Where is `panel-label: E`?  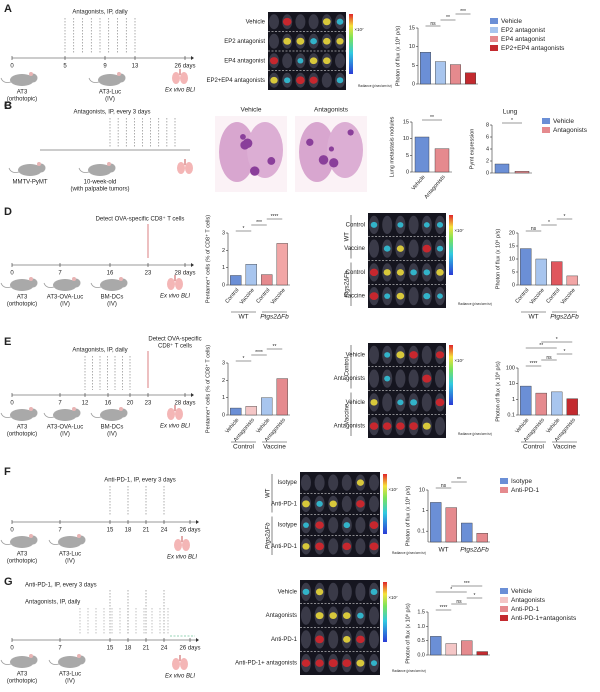 panel-label: E is located at coordinates (7, 342).